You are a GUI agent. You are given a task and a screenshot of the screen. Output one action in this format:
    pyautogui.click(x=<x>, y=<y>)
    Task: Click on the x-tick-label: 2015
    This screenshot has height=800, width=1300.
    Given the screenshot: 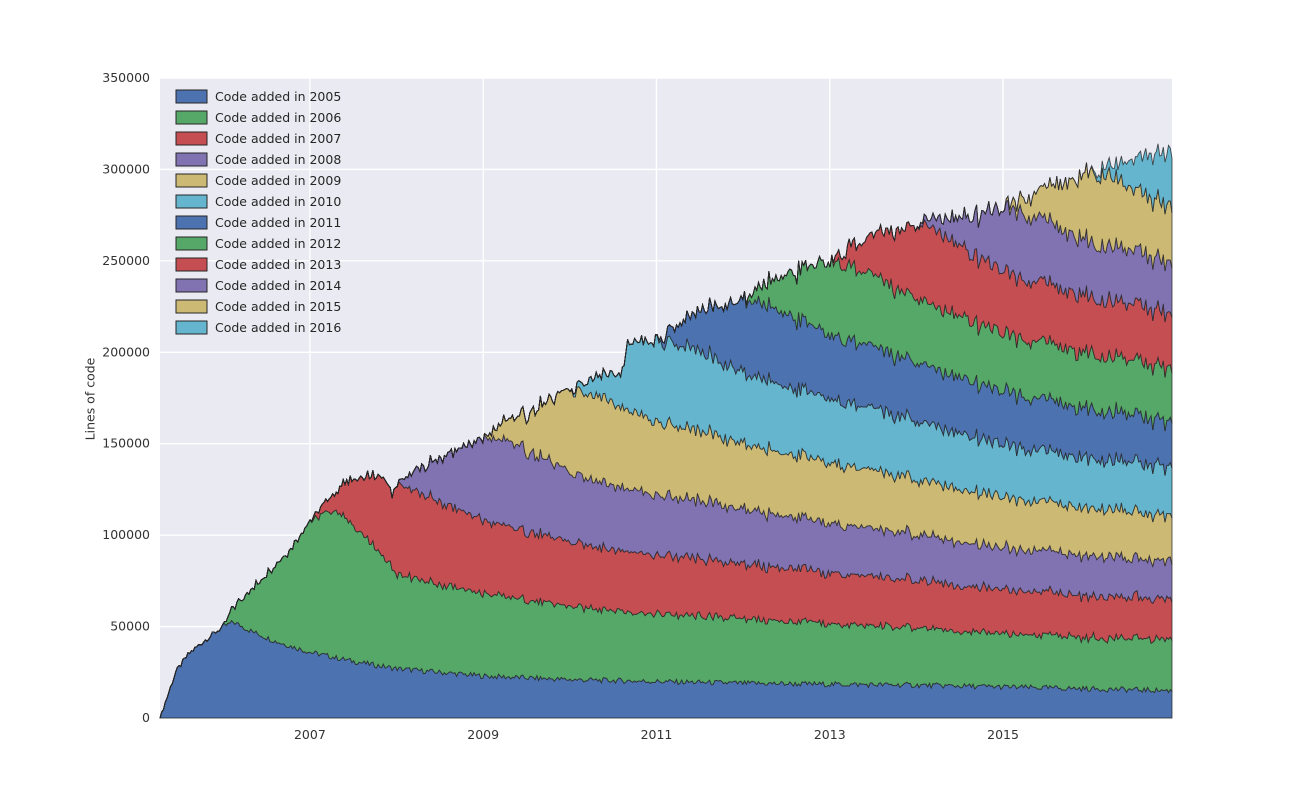 What is the action you would take?
    pyautogui.click(x=1003, y=734)
    